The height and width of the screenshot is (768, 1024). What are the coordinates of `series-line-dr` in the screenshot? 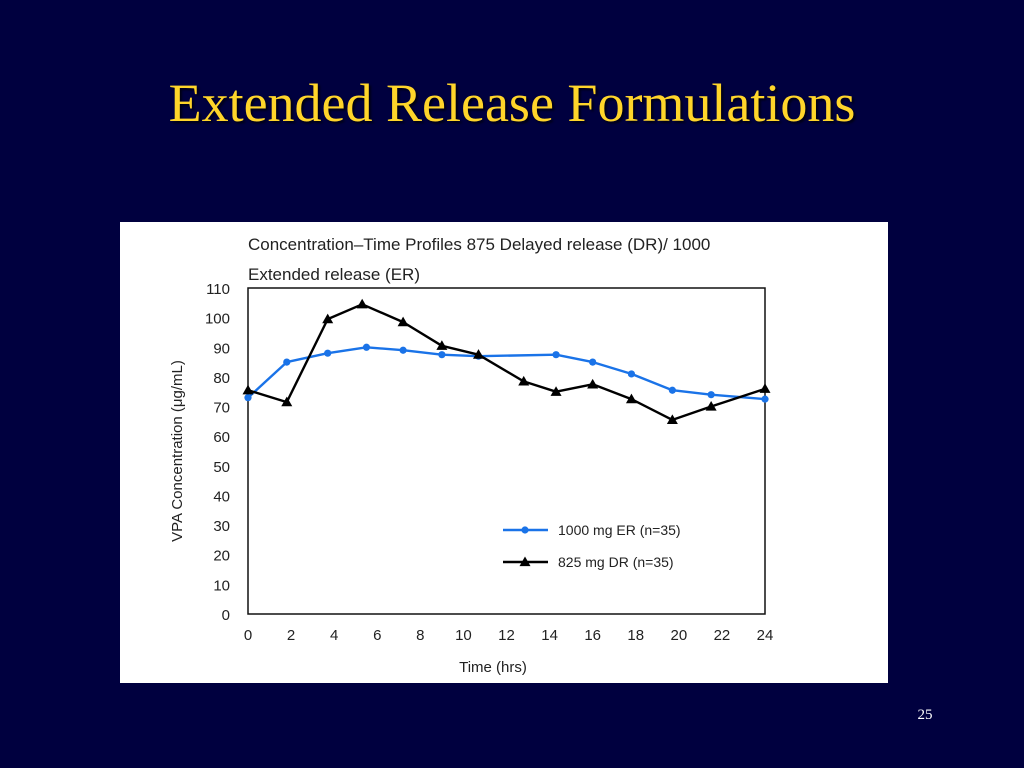 It's located at (506, 362).